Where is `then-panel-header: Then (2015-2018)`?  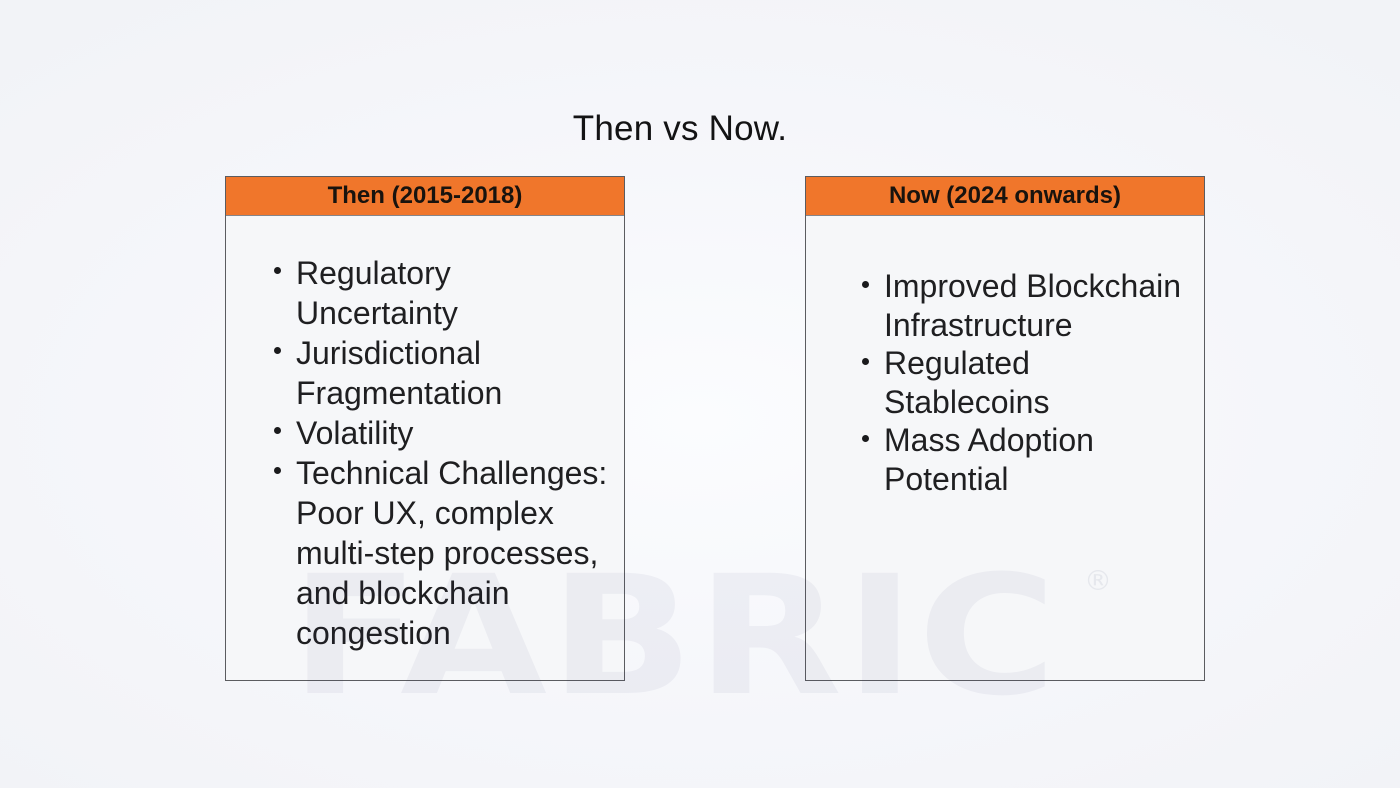 then-panel-header: Then (2015-2018) is located at coordinates (425, 196).